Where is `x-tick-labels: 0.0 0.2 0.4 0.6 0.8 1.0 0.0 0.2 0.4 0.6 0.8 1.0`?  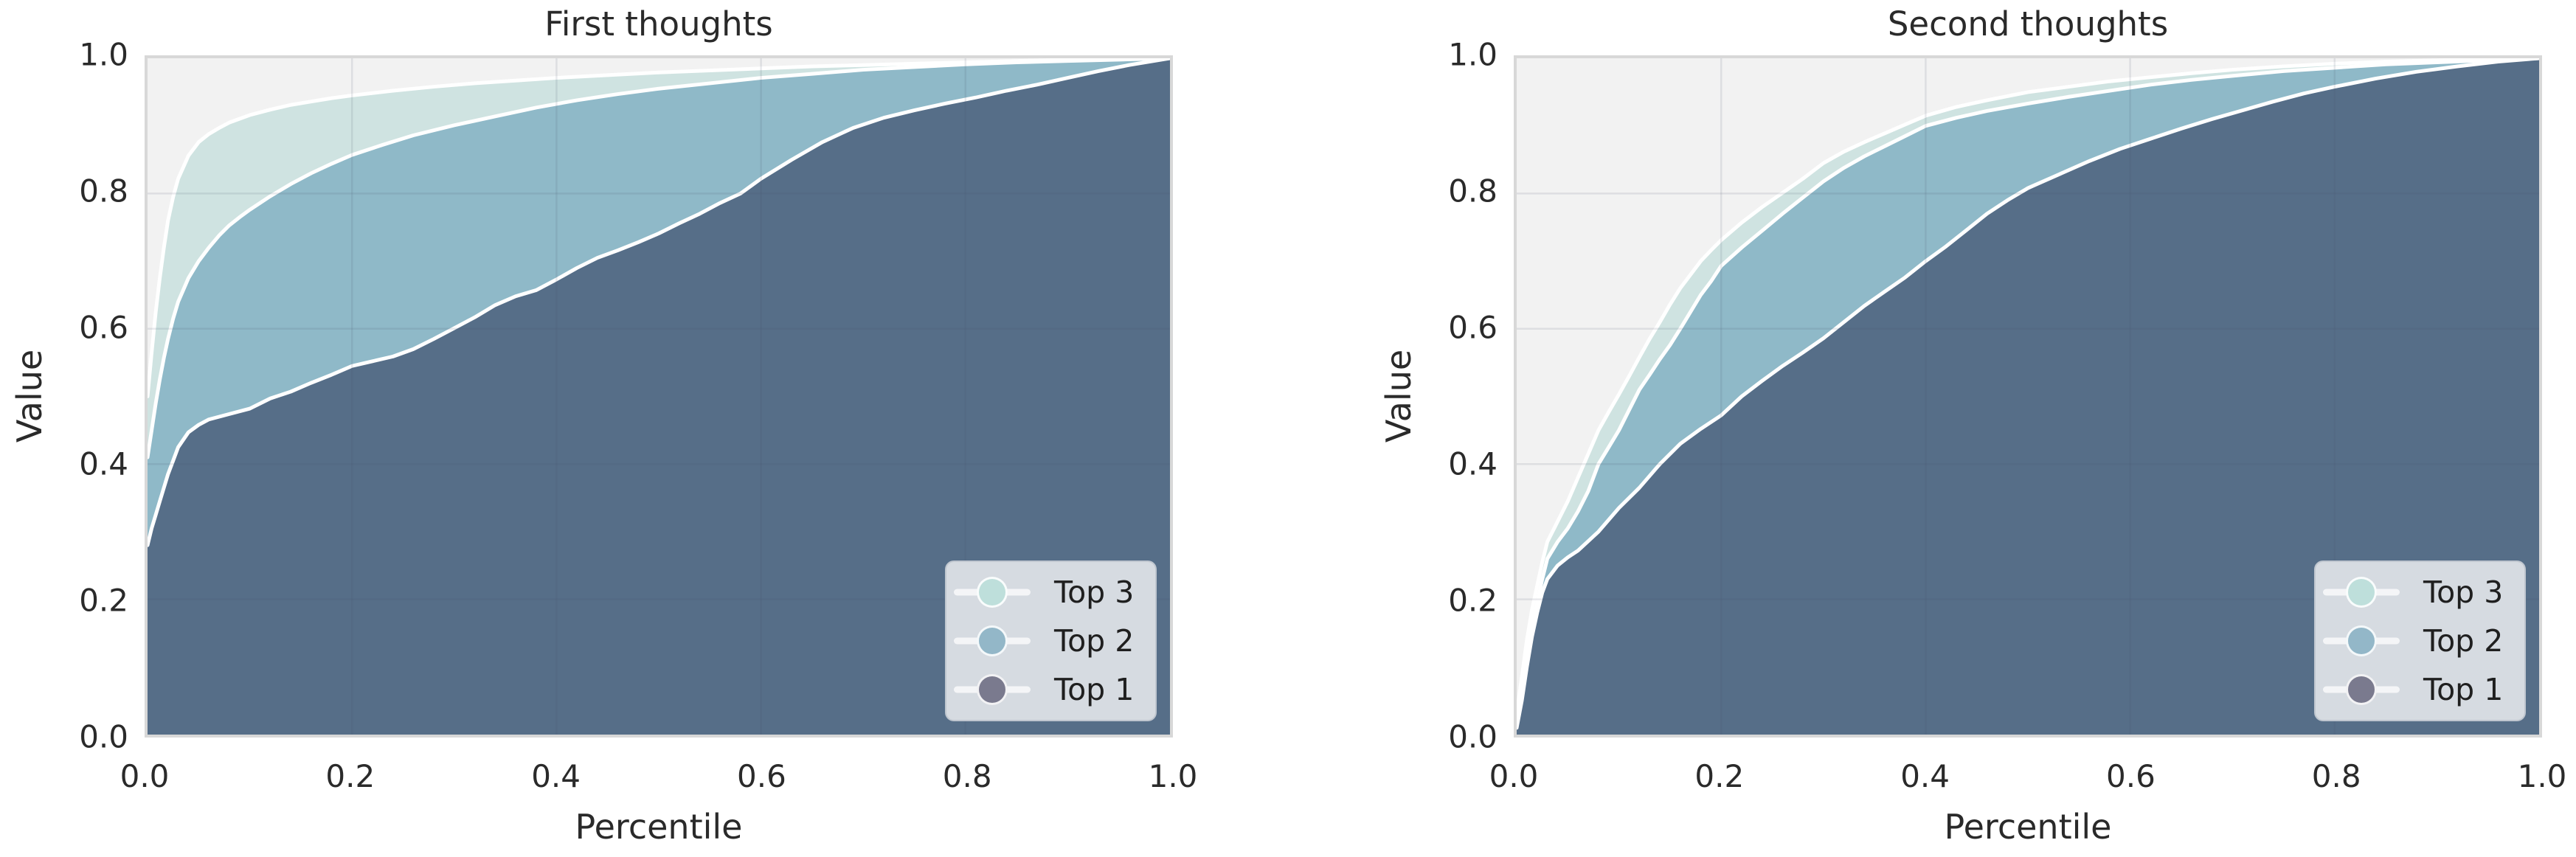 x-tick-labels: 0.0 0.2 0.4 0.6 0.8 1.0 0.0 0.2 0.4 0.6 0.8 1.0 is located at coordinates (1288, 780).